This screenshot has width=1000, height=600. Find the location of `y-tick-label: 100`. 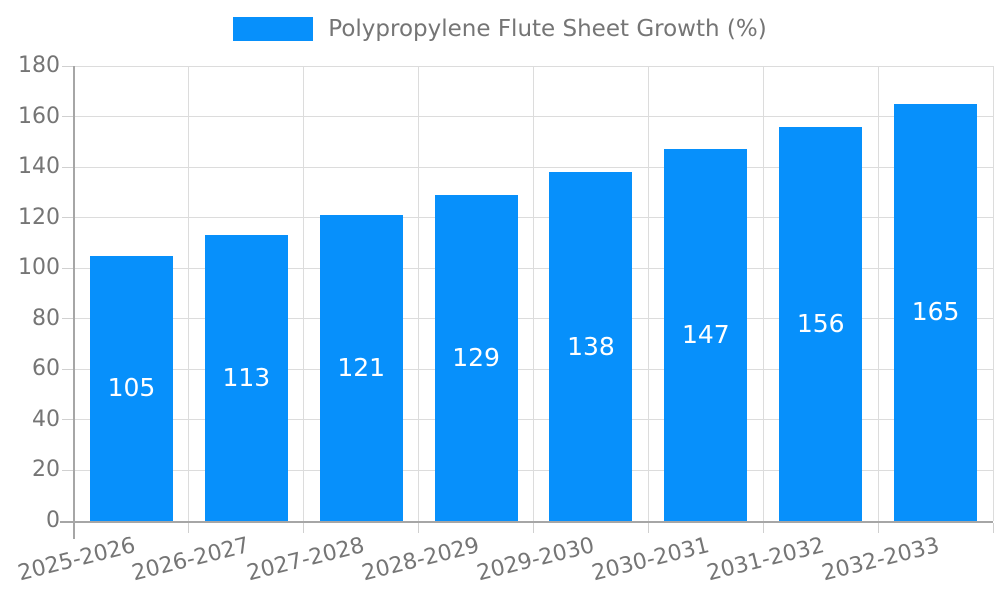

y-tick-label: 100 is located at coordinates (39, 268).